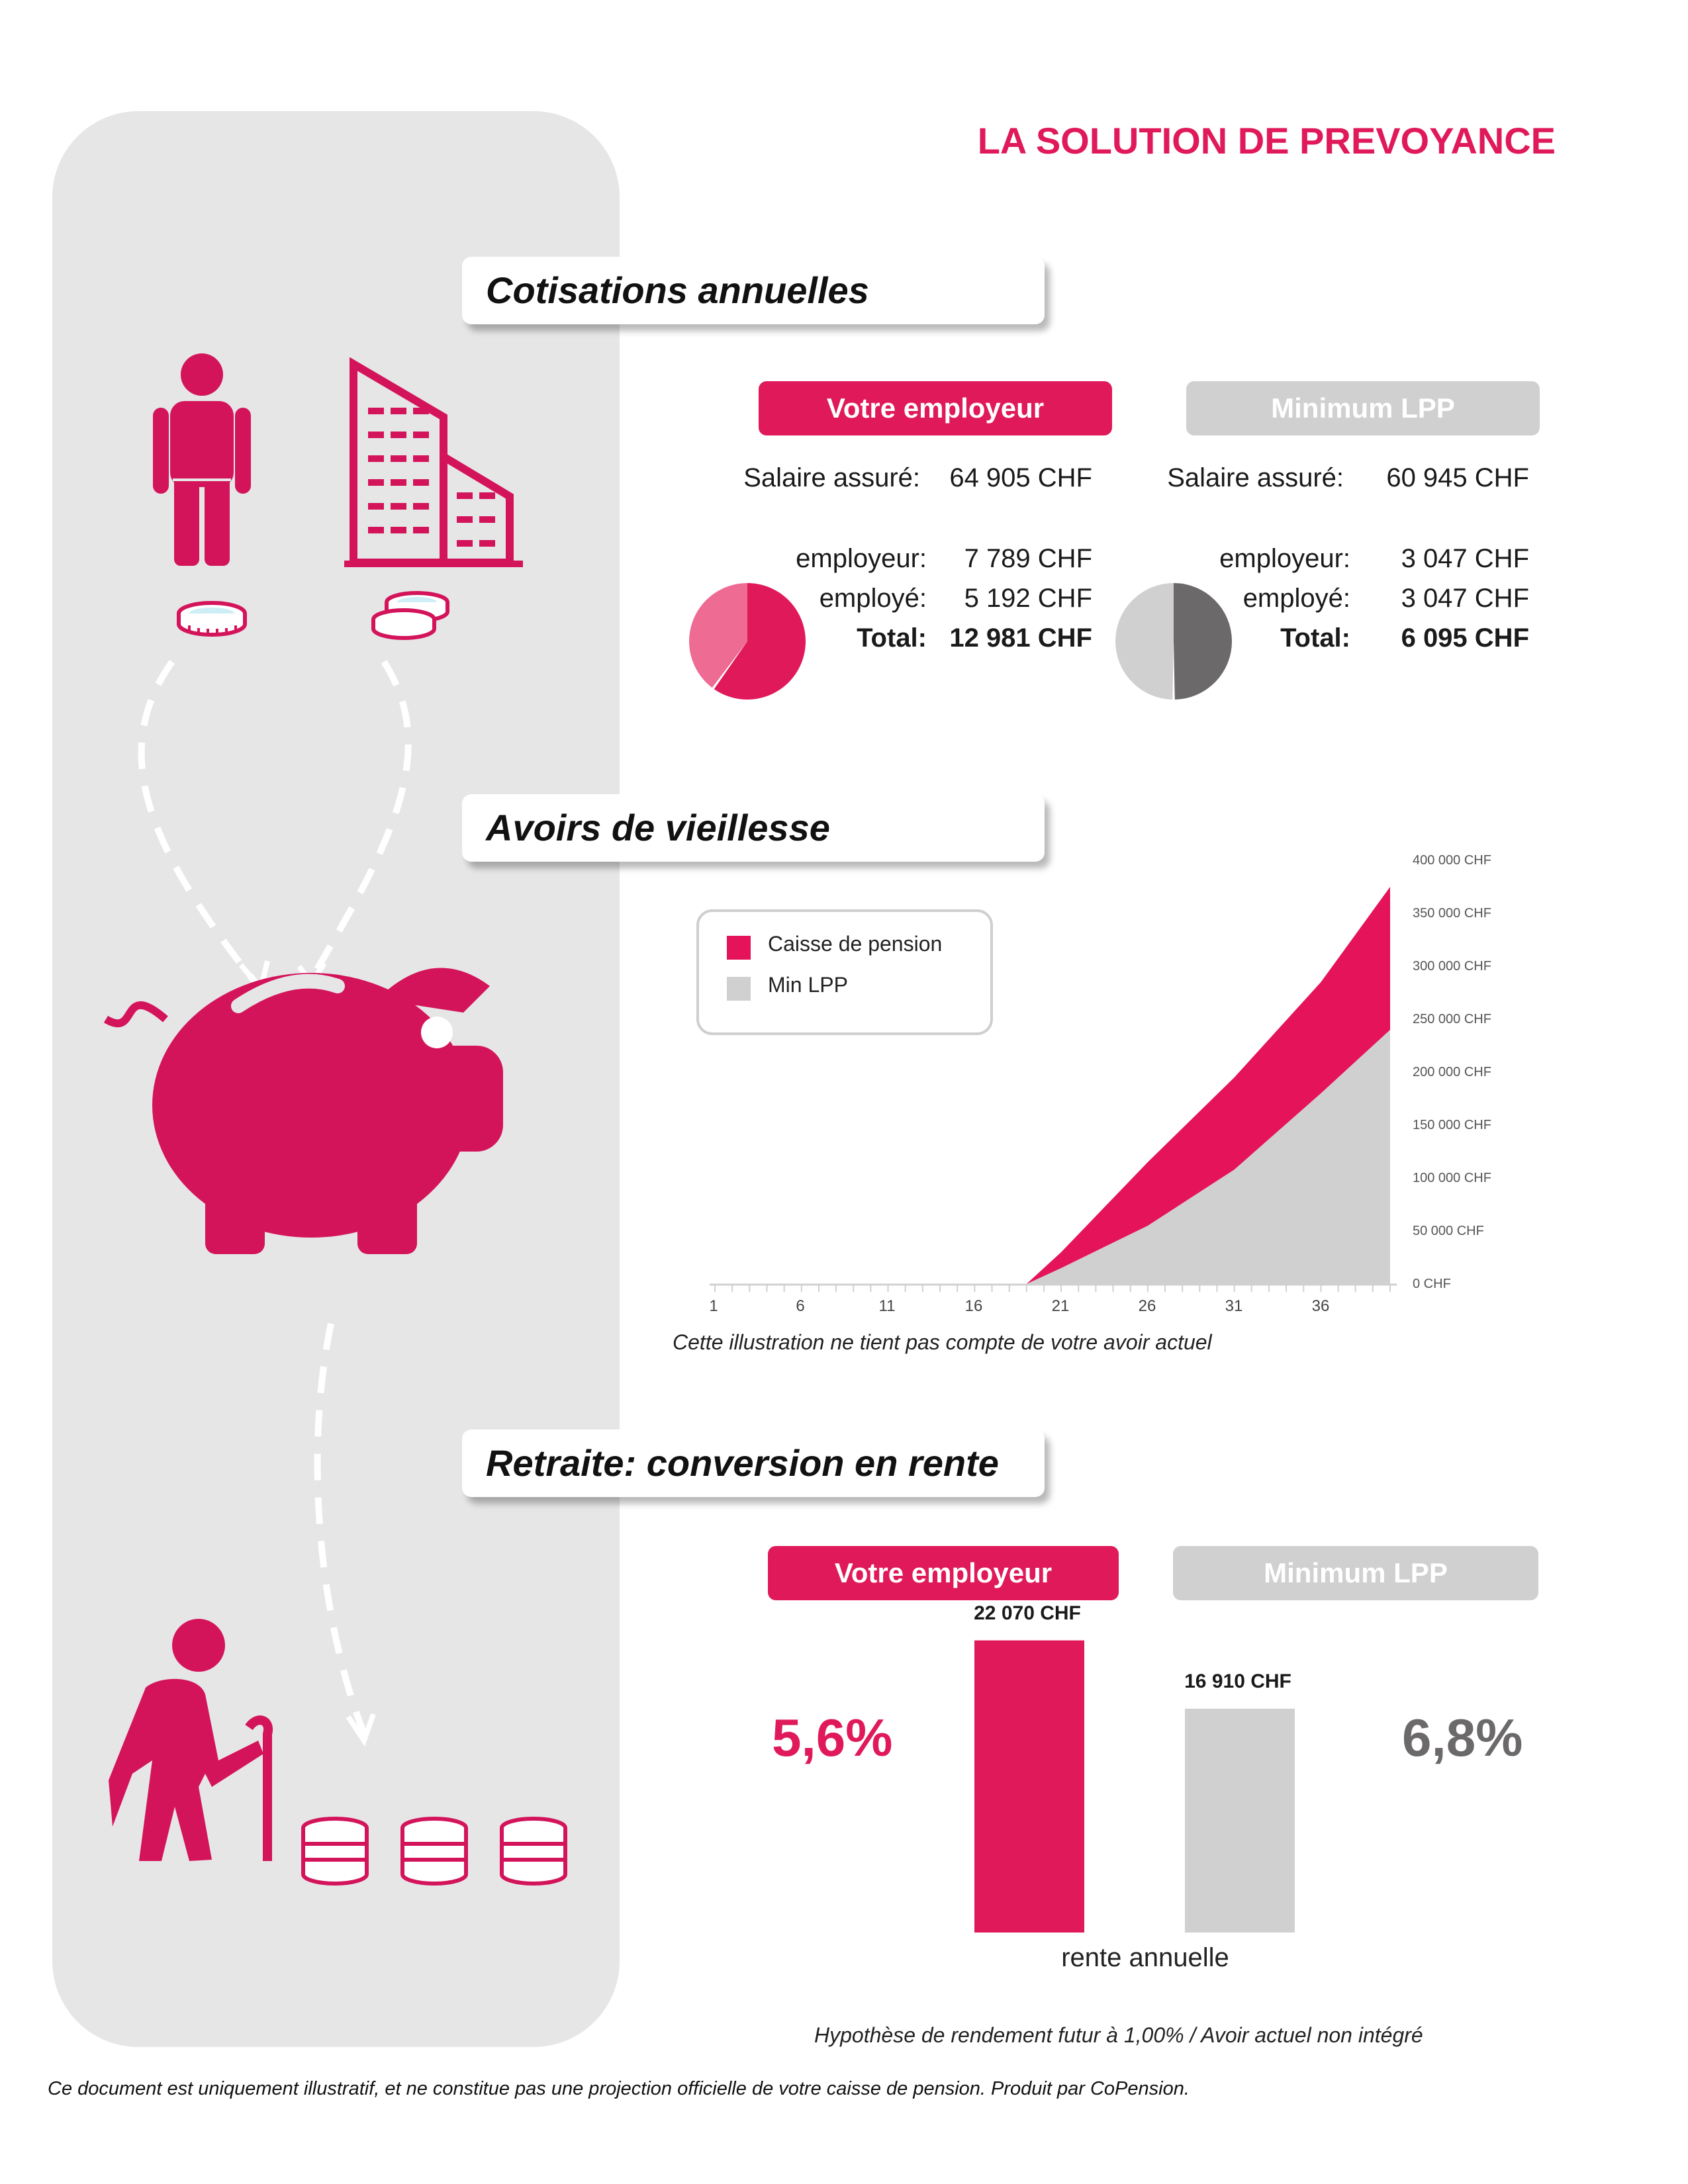  What do you see at coordinates (1452, 1019) in the screenshot?
I see `y-tick-label: 250 000 CHF` at bounding box center [1452, 1019].